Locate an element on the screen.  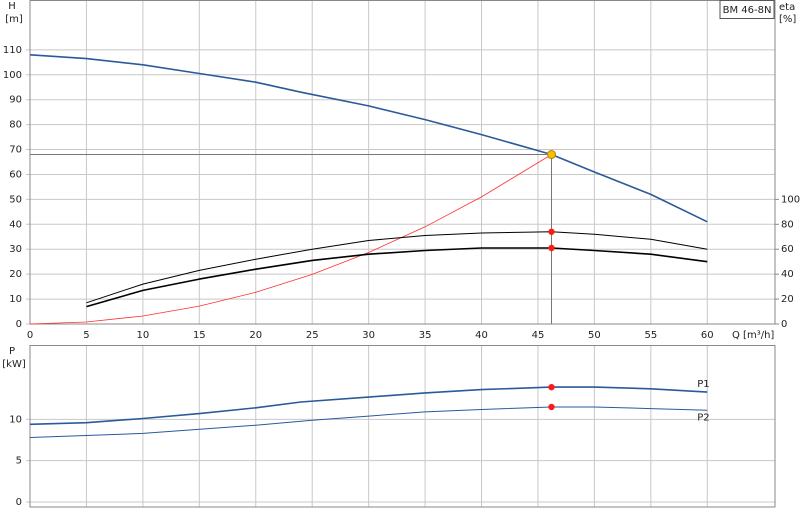
x-tick-label: 30 is located at coordinates (368, 335).